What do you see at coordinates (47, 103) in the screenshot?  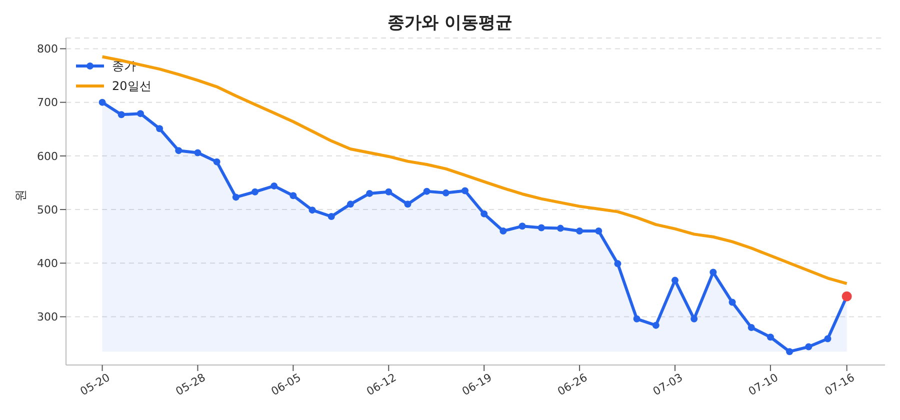 I see `y-tick-label: 700` at bounding box center [47, 103].